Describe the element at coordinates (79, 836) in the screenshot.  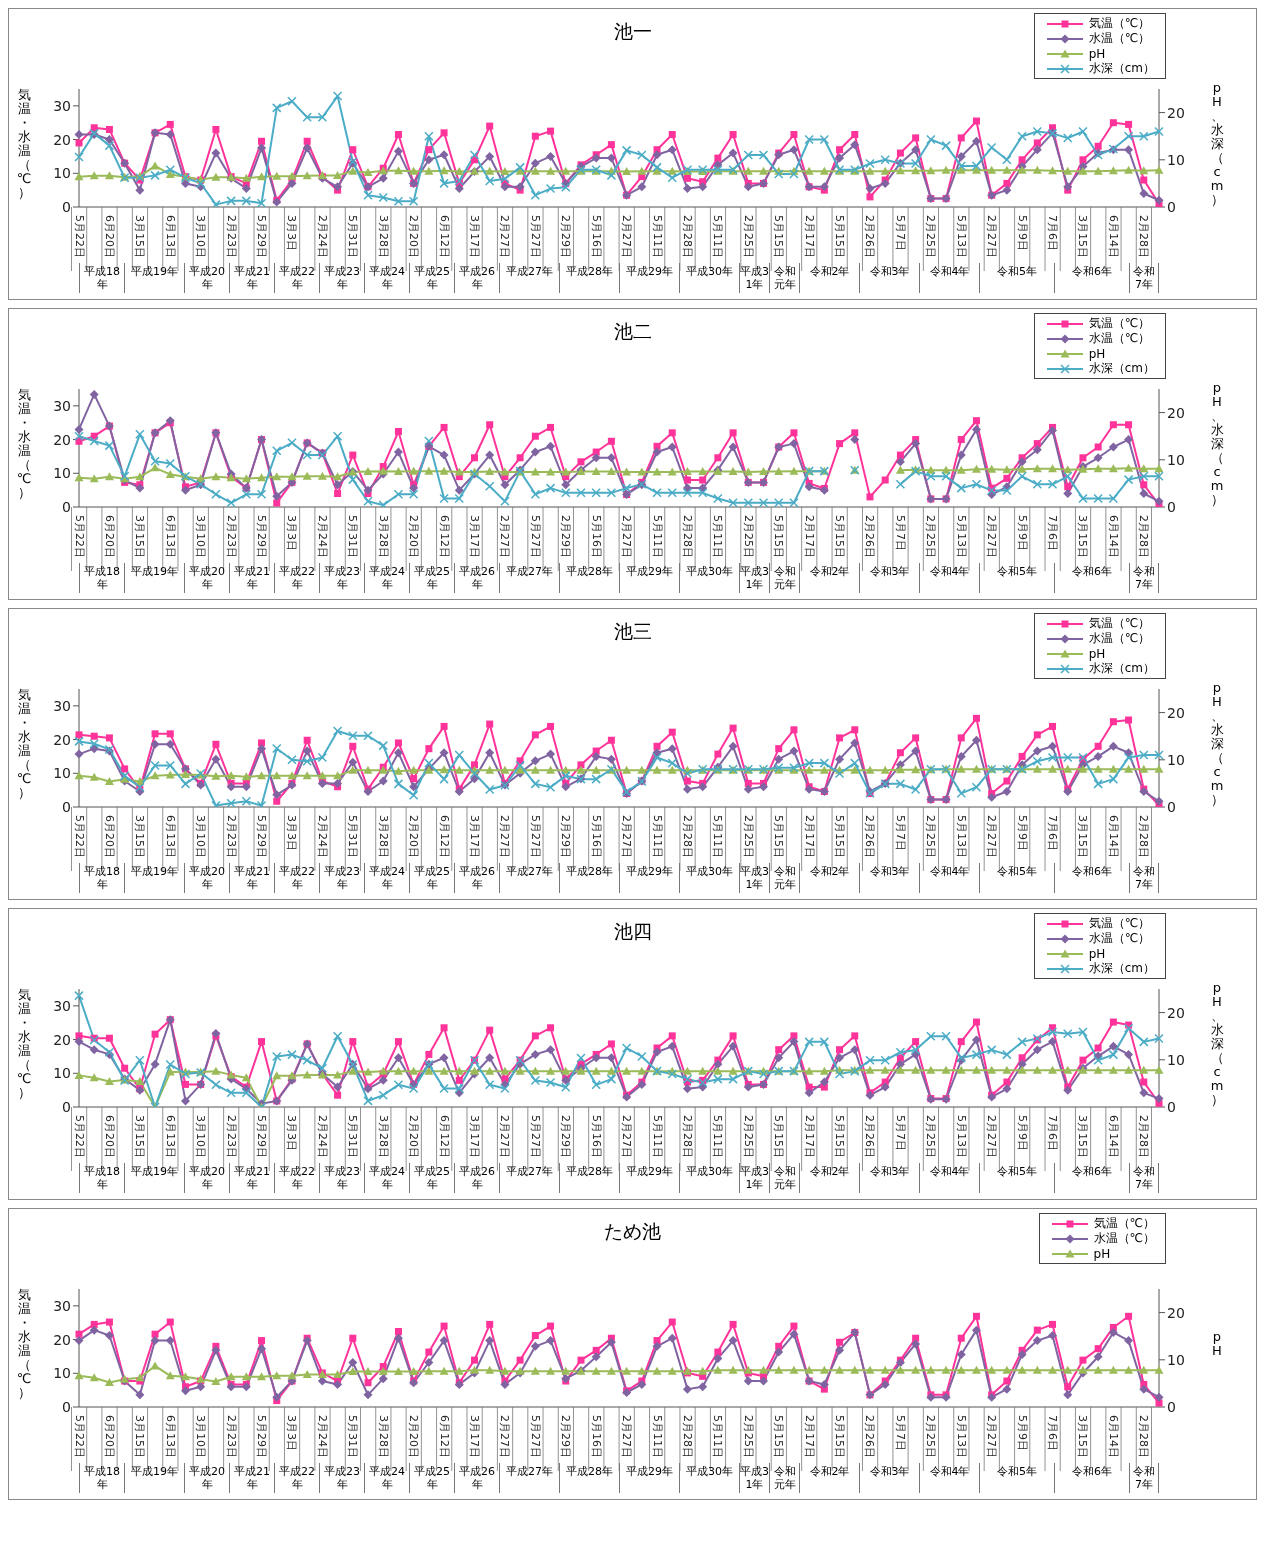
I see `x-tick-label: 5月22日` at that location.